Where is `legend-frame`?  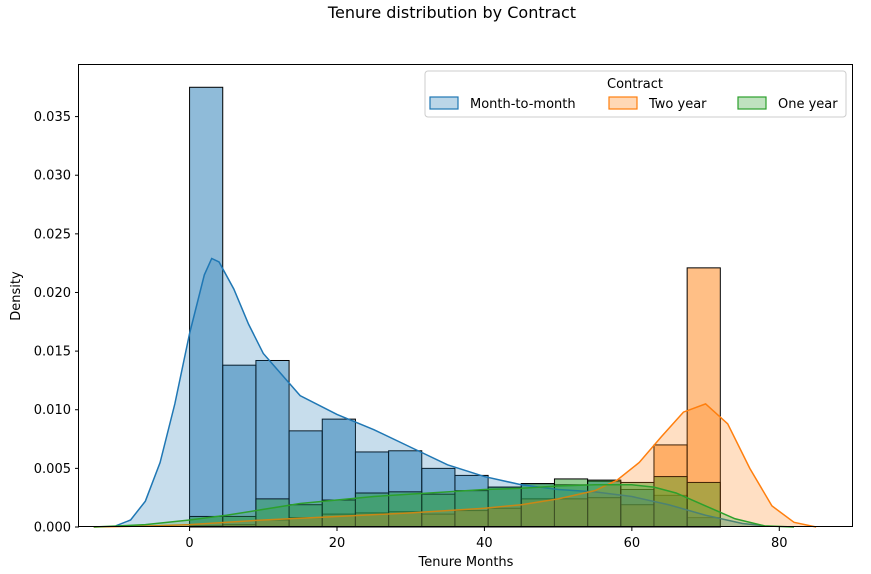
legend-frame is located at coordinates (635, 94).